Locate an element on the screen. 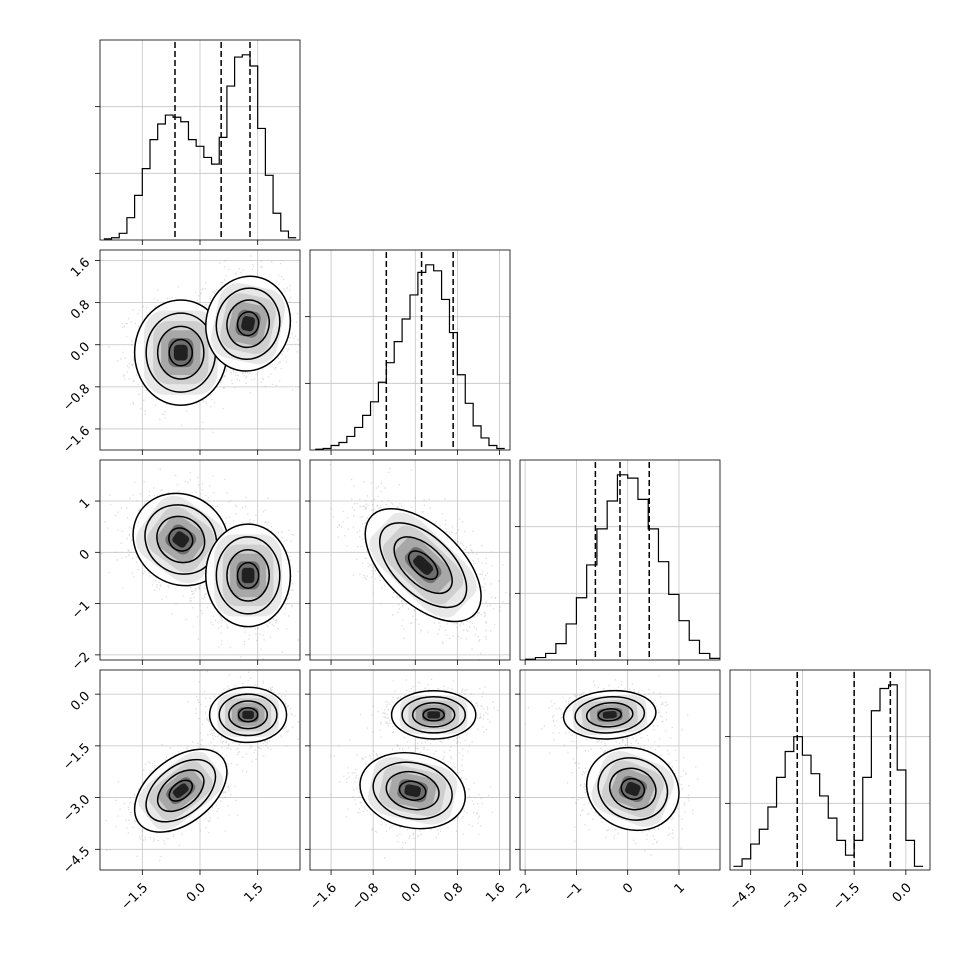 Image resolution: width=970 pixels, height=970 pixels. joint-panel-p1-p2 is located at coordinates (408, 562).